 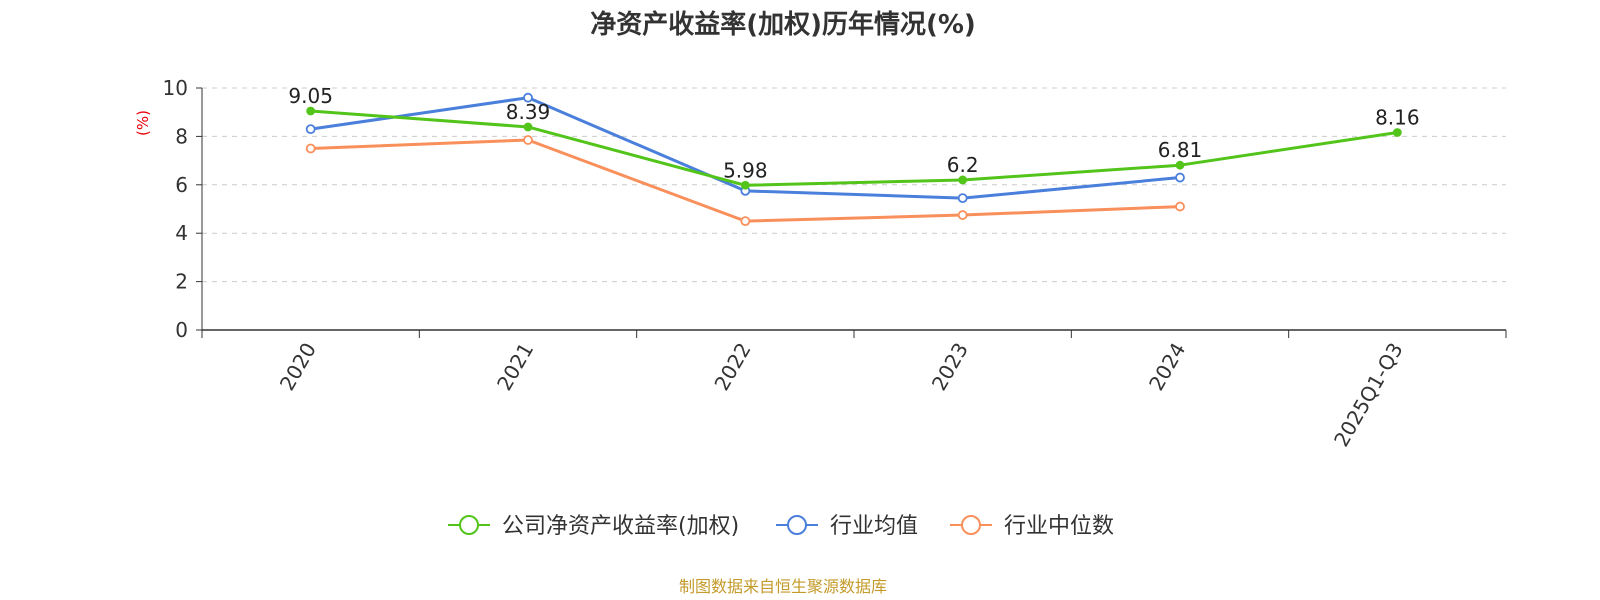 I want to click on legend-label: 公司净资产收益率(加权), so click(x=620, y=526).